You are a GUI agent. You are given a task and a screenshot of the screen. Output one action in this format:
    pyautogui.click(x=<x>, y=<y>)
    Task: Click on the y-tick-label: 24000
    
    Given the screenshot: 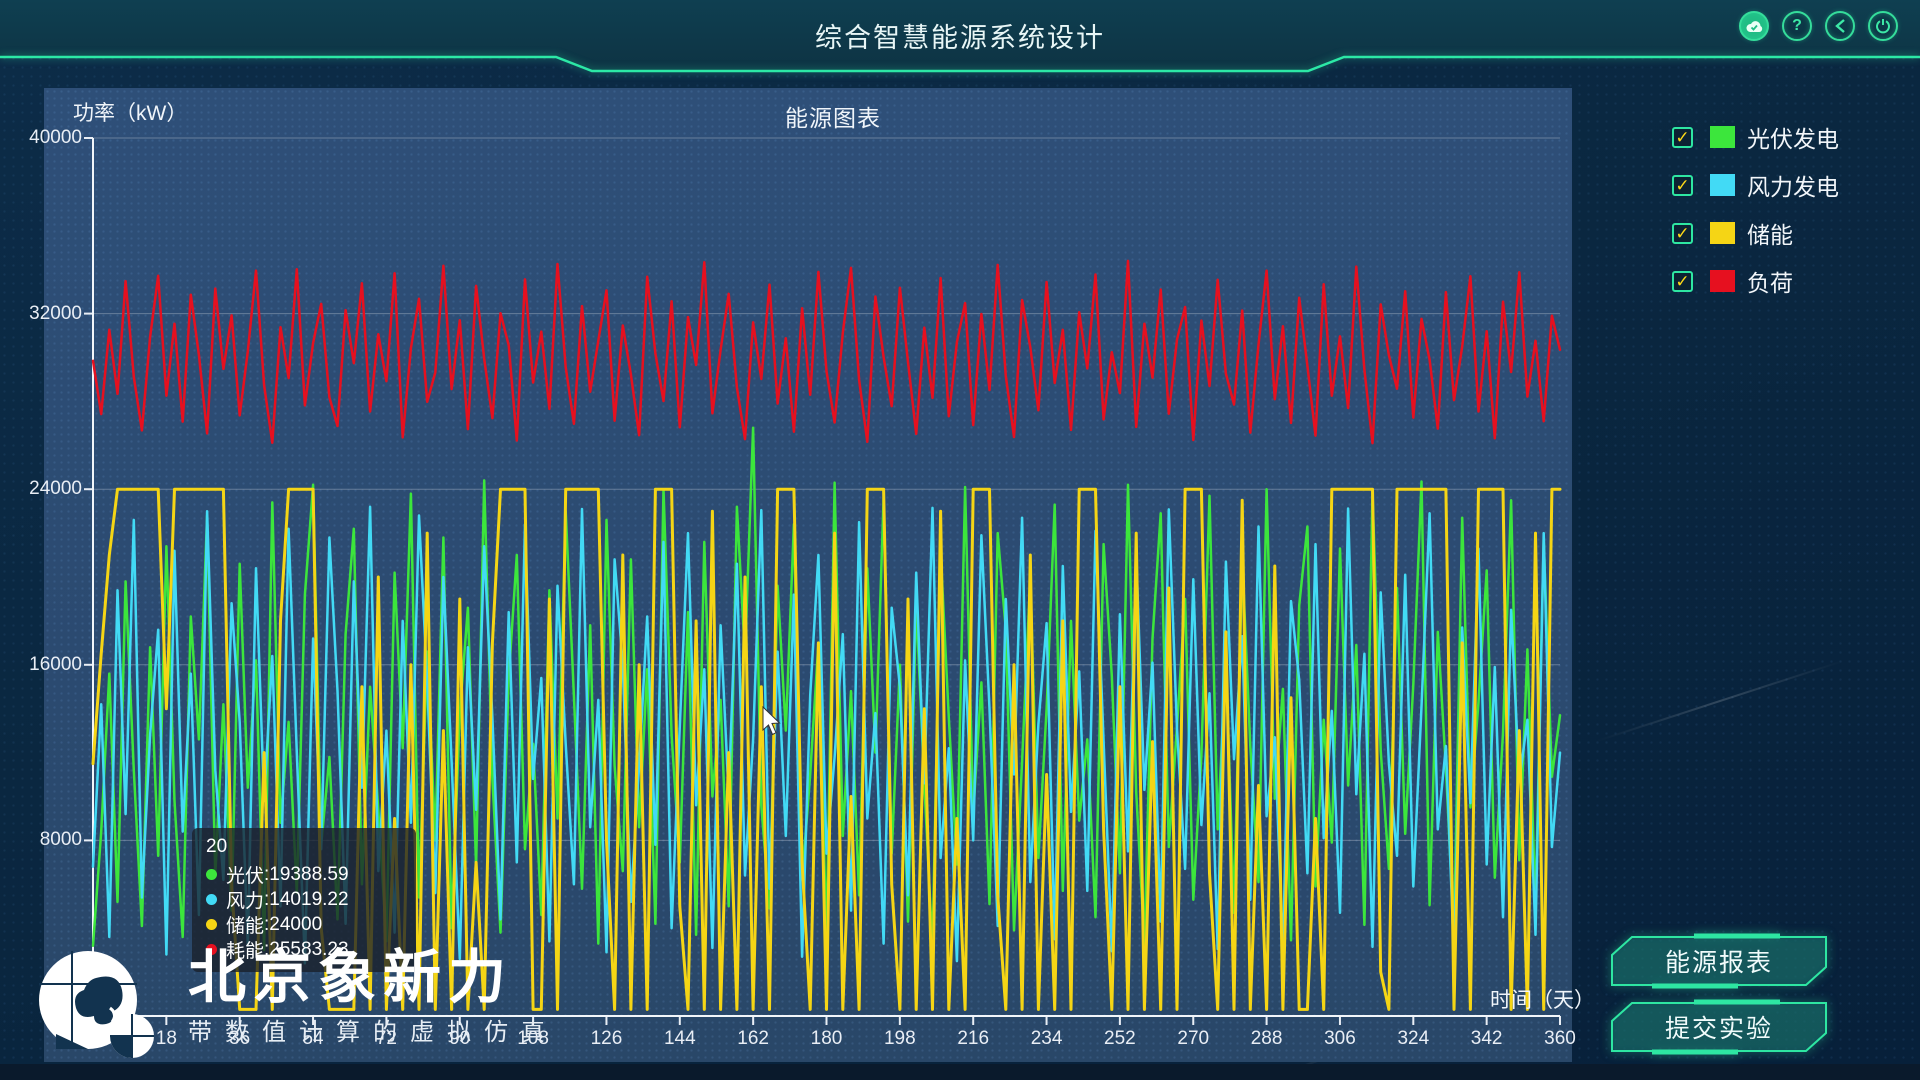 What is the action you would take?
    pyautogui.click(x=55, y=489)
    